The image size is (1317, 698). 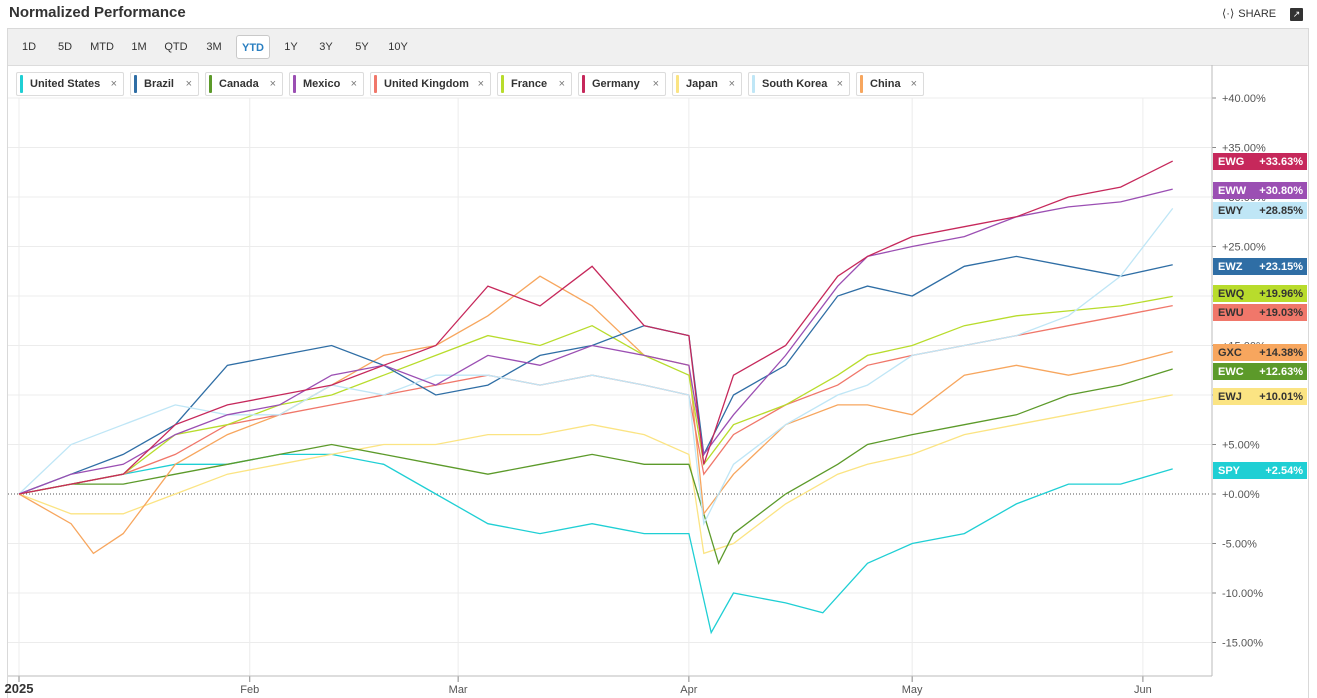 I want to click on end-label-ewz: EWZ +23.15%, so click(x=1260, y=266).